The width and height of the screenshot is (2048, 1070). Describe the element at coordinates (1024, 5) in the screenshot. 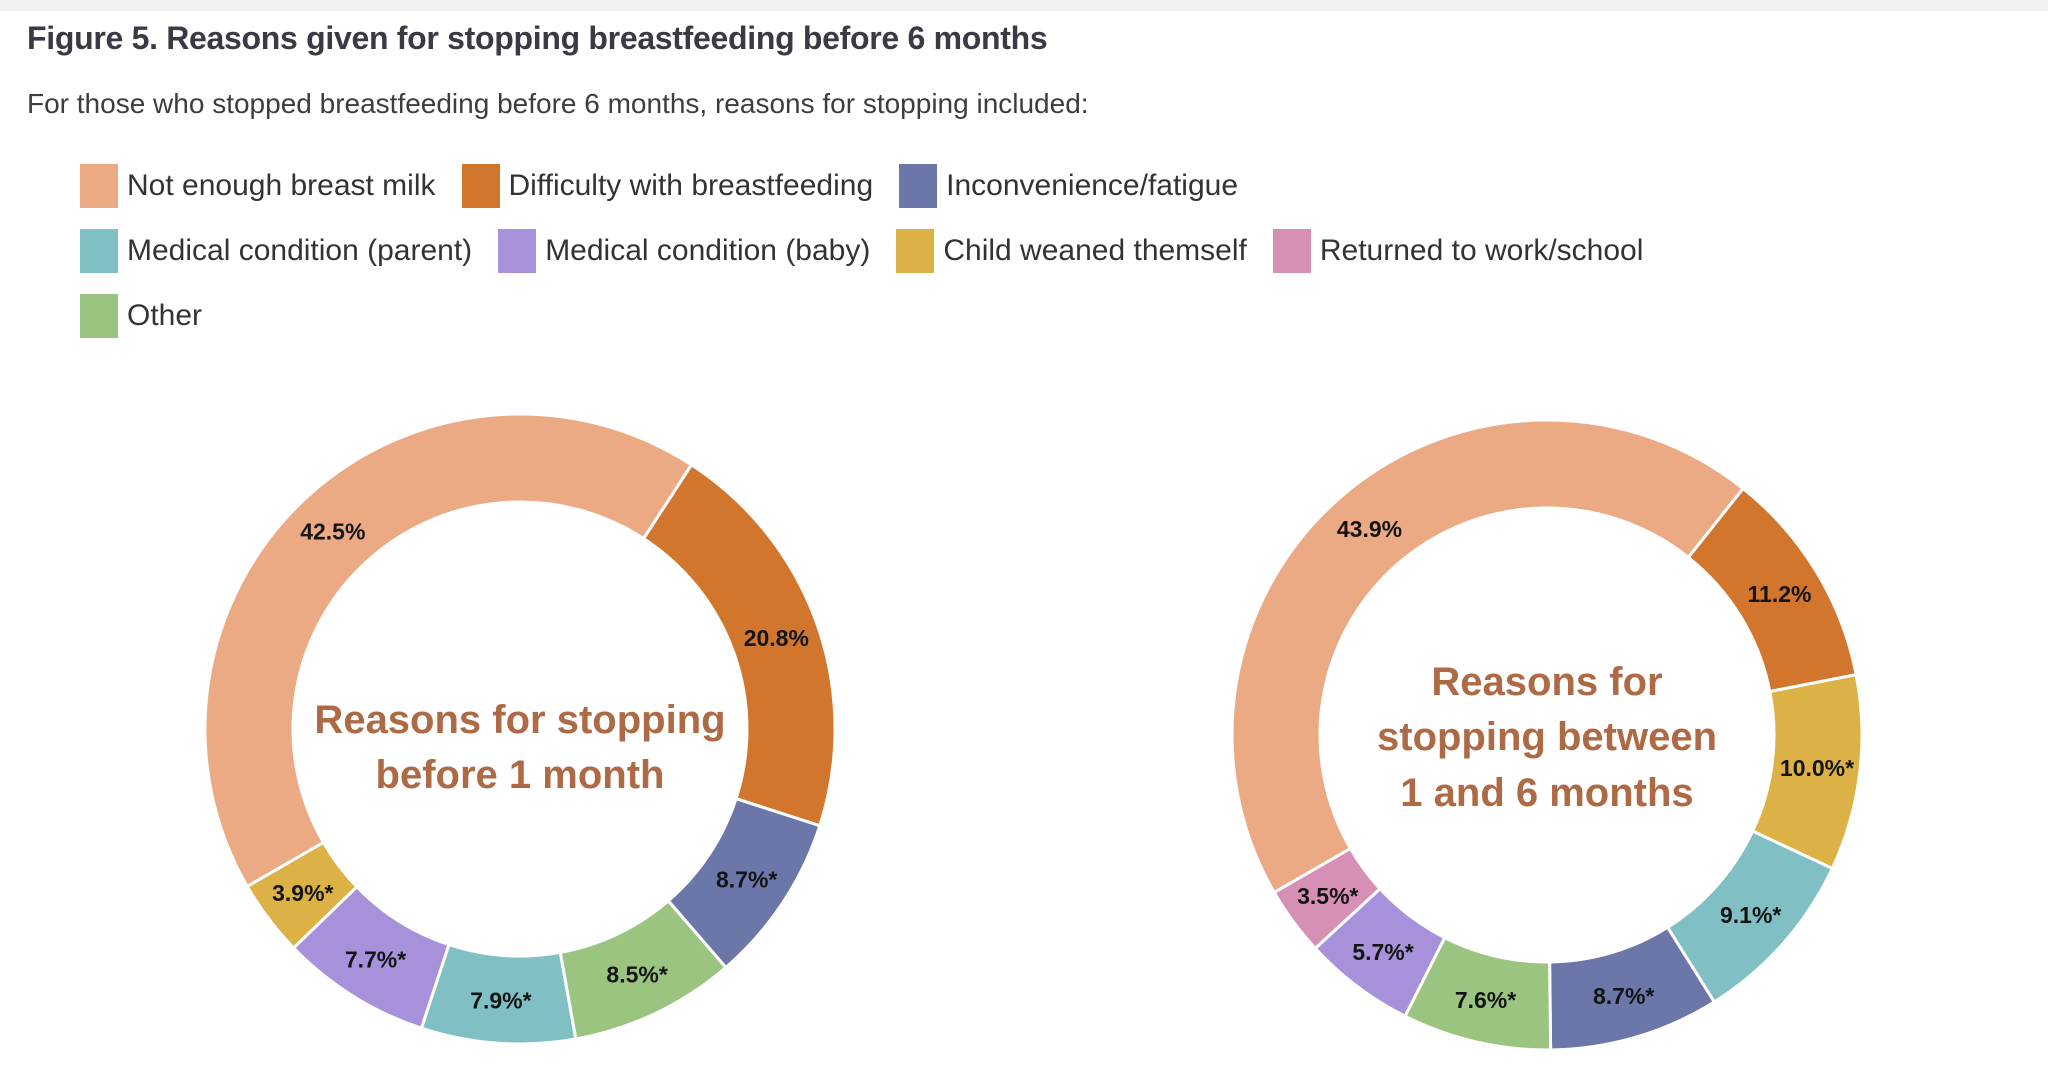

I see `top-divider` at that location.